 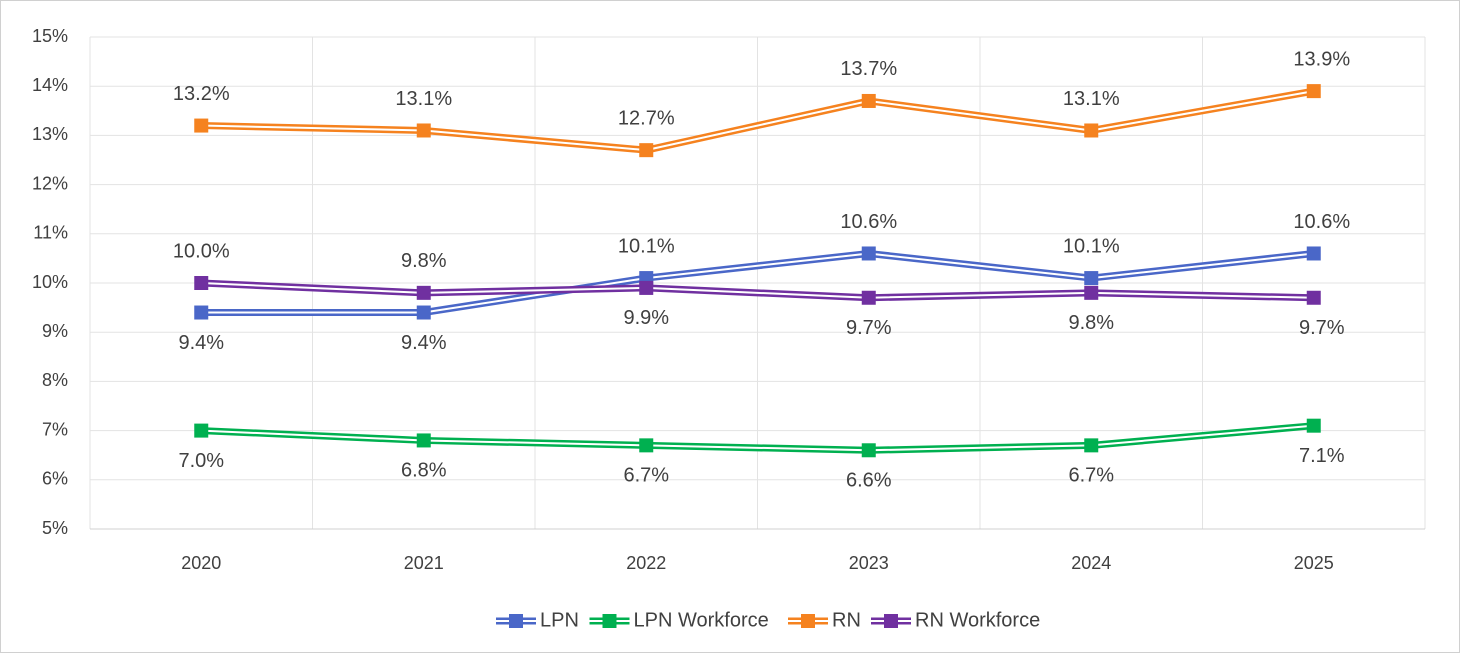 I want to click on legend-label: LPN Workforce, so click(x=701, y=620).